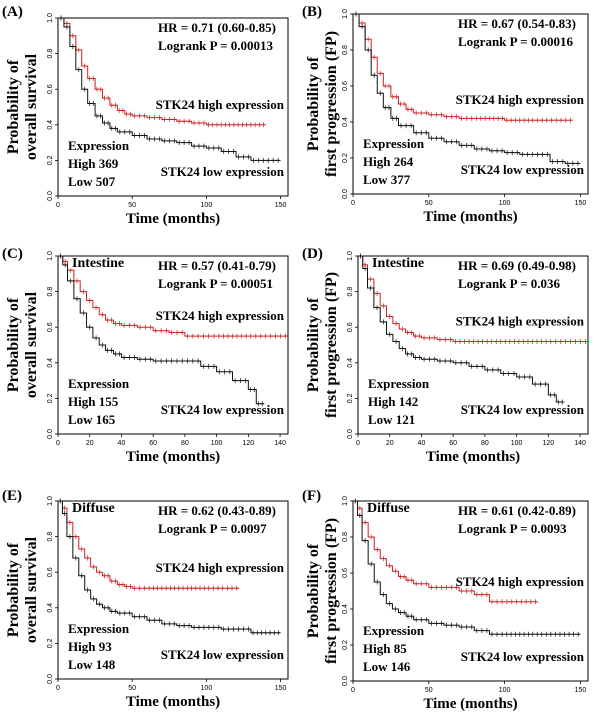 The width and height of the screenshot is (597, 727). I want to click on hazard-ratio: HR = 0.62 (0.43-0.89), so click(217, 510).